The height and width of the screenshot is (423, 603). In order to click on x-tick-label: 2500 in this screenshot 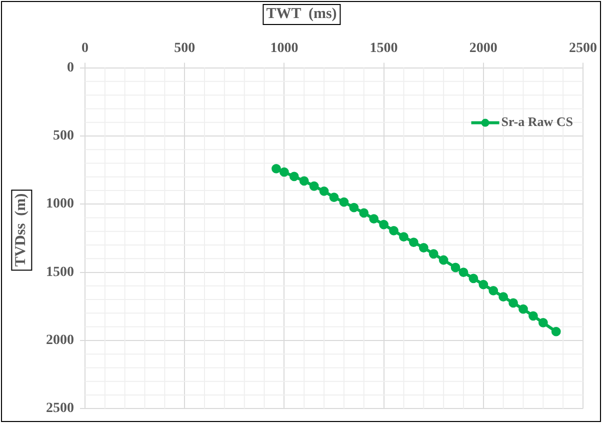, I will do `click(583, 48)`.